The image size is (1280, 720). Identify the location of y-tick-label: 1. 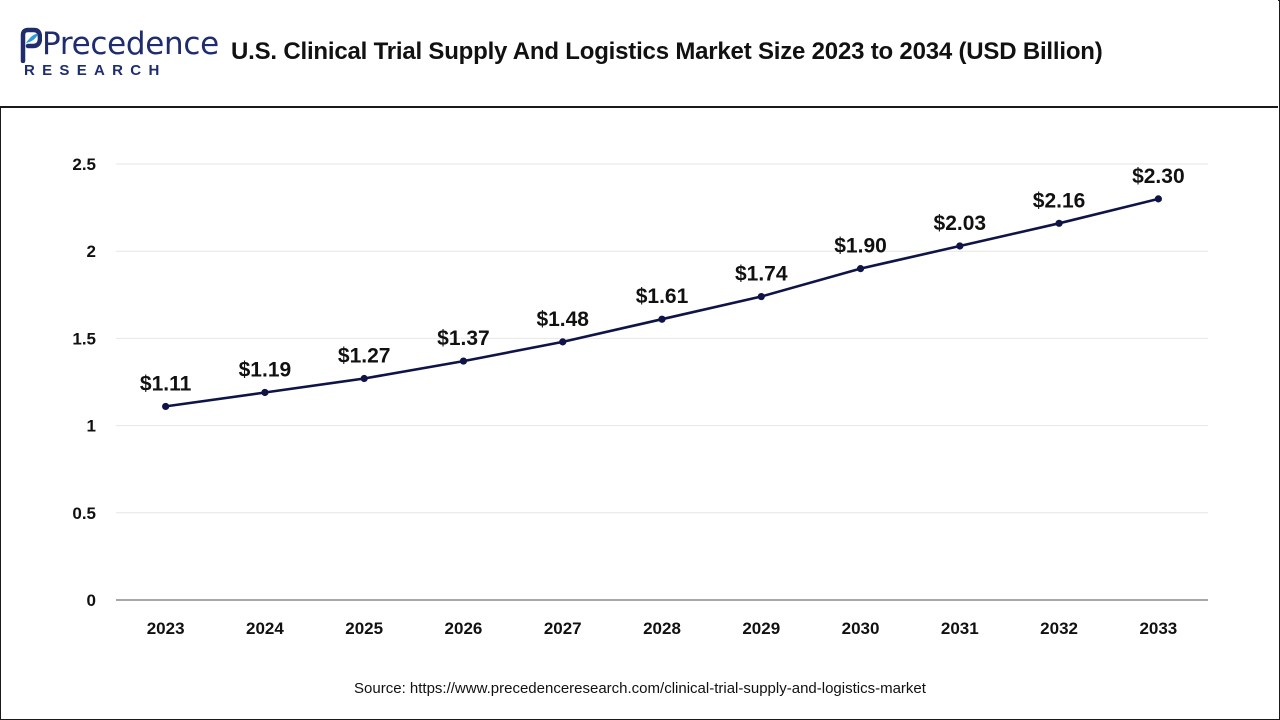
(91, 426).